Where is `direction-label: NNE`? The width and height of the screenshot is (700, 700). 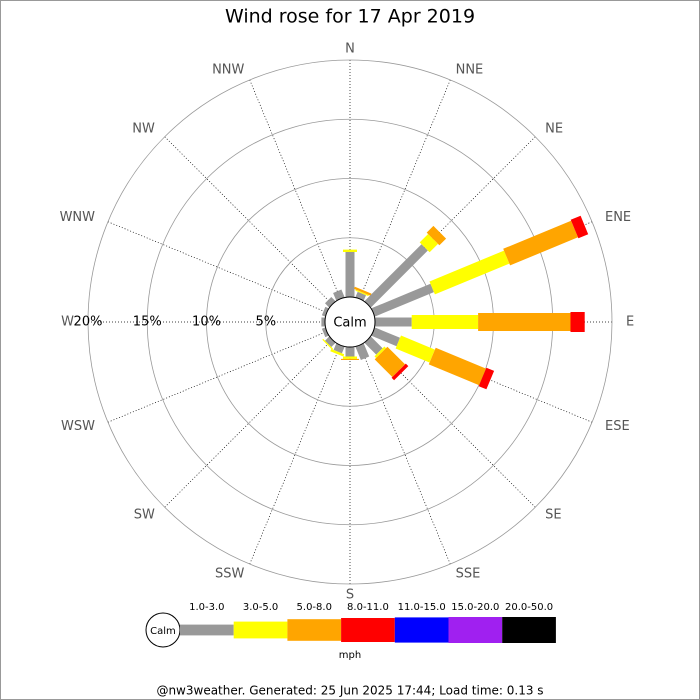
direction-label: NNE is located at coordinates (470, 69).